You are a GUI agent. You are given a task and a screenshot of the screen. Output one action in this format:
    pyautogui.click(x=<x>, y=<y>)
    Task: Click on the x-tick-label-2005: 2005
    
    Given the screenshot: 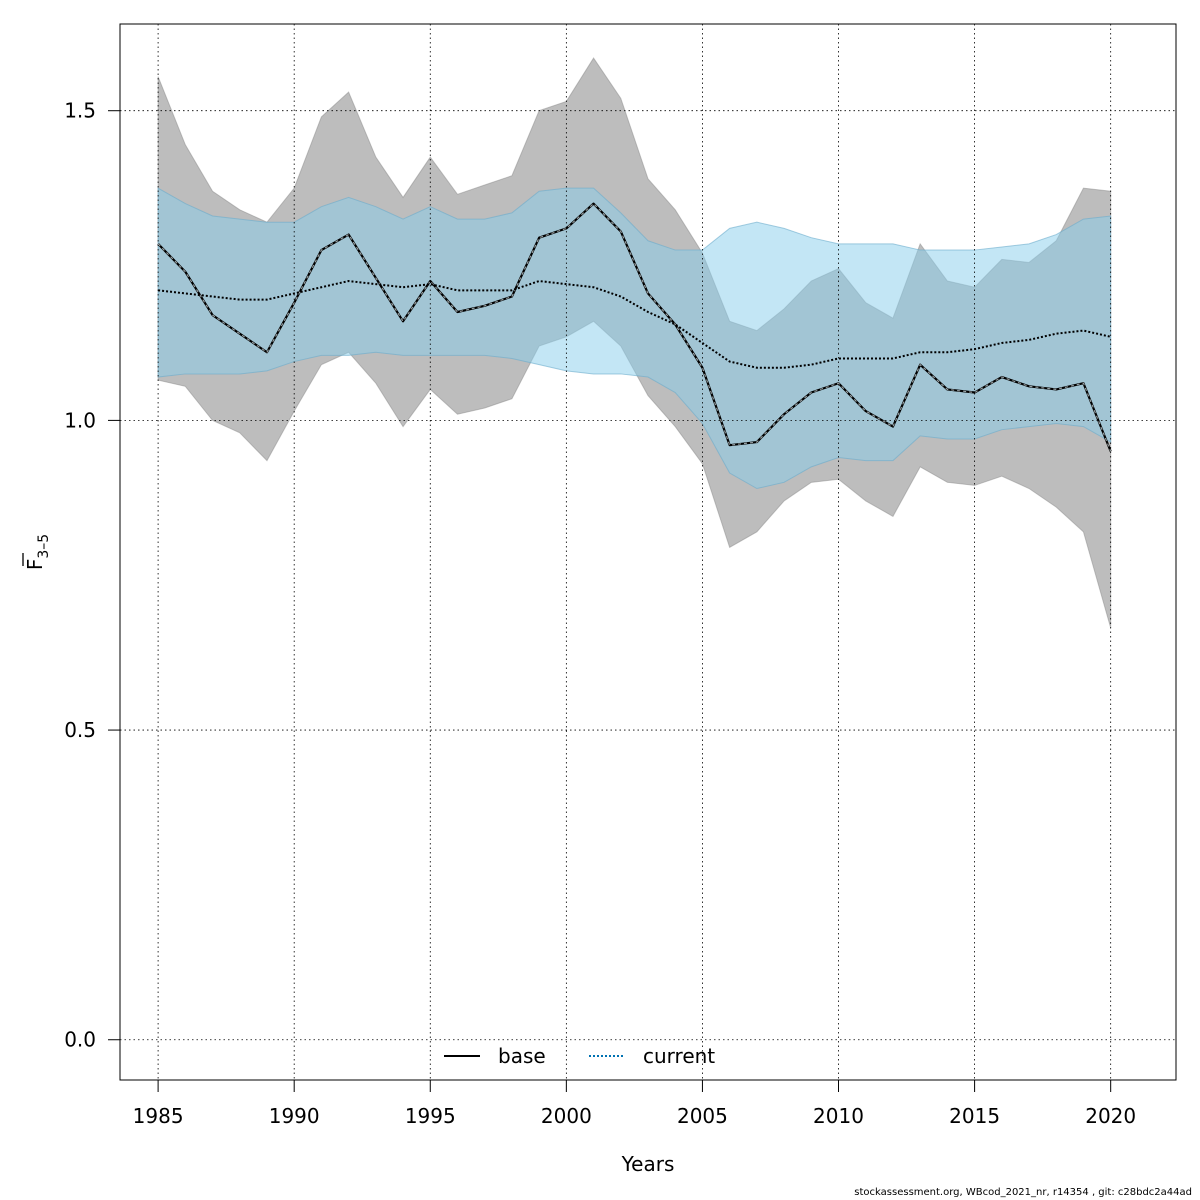 What is the action you would take?
    pyautogui.click(x=702, y=1116)
    